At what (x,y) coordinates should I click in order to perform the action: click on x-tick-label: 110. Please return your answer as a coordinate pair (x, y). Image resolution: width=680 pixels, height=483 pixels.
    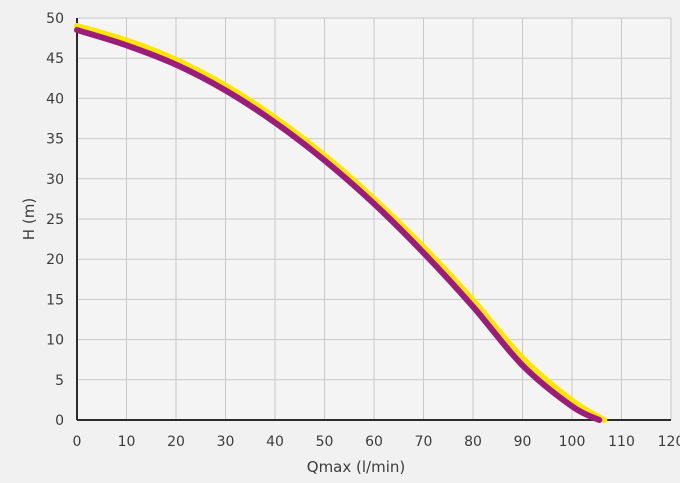
    Looking at the image, I should click on (621, 442).